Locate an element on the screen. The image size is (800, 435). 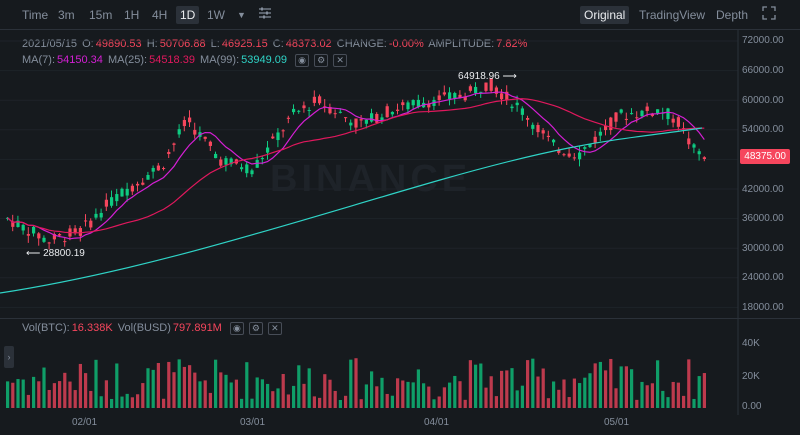
interval-15m: 15m is located at coordinates (101, 15).